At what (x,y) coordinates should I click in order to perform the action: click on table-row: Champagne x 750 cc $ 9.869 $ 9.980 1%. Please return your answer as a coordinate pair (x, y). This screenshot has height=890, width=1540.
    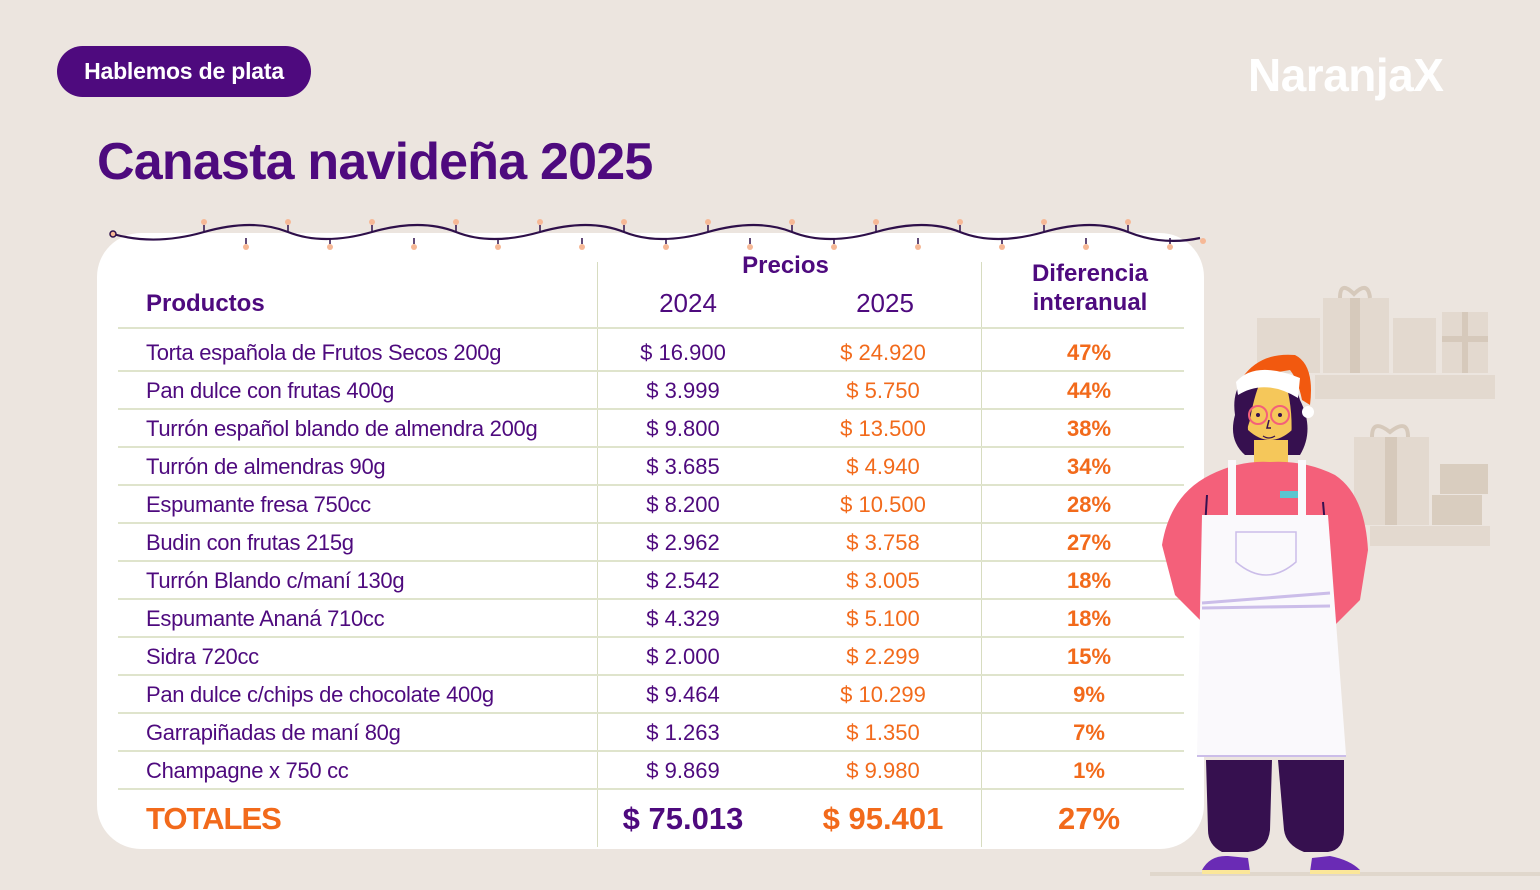
    Looking at the image, I should click on (651, 771).